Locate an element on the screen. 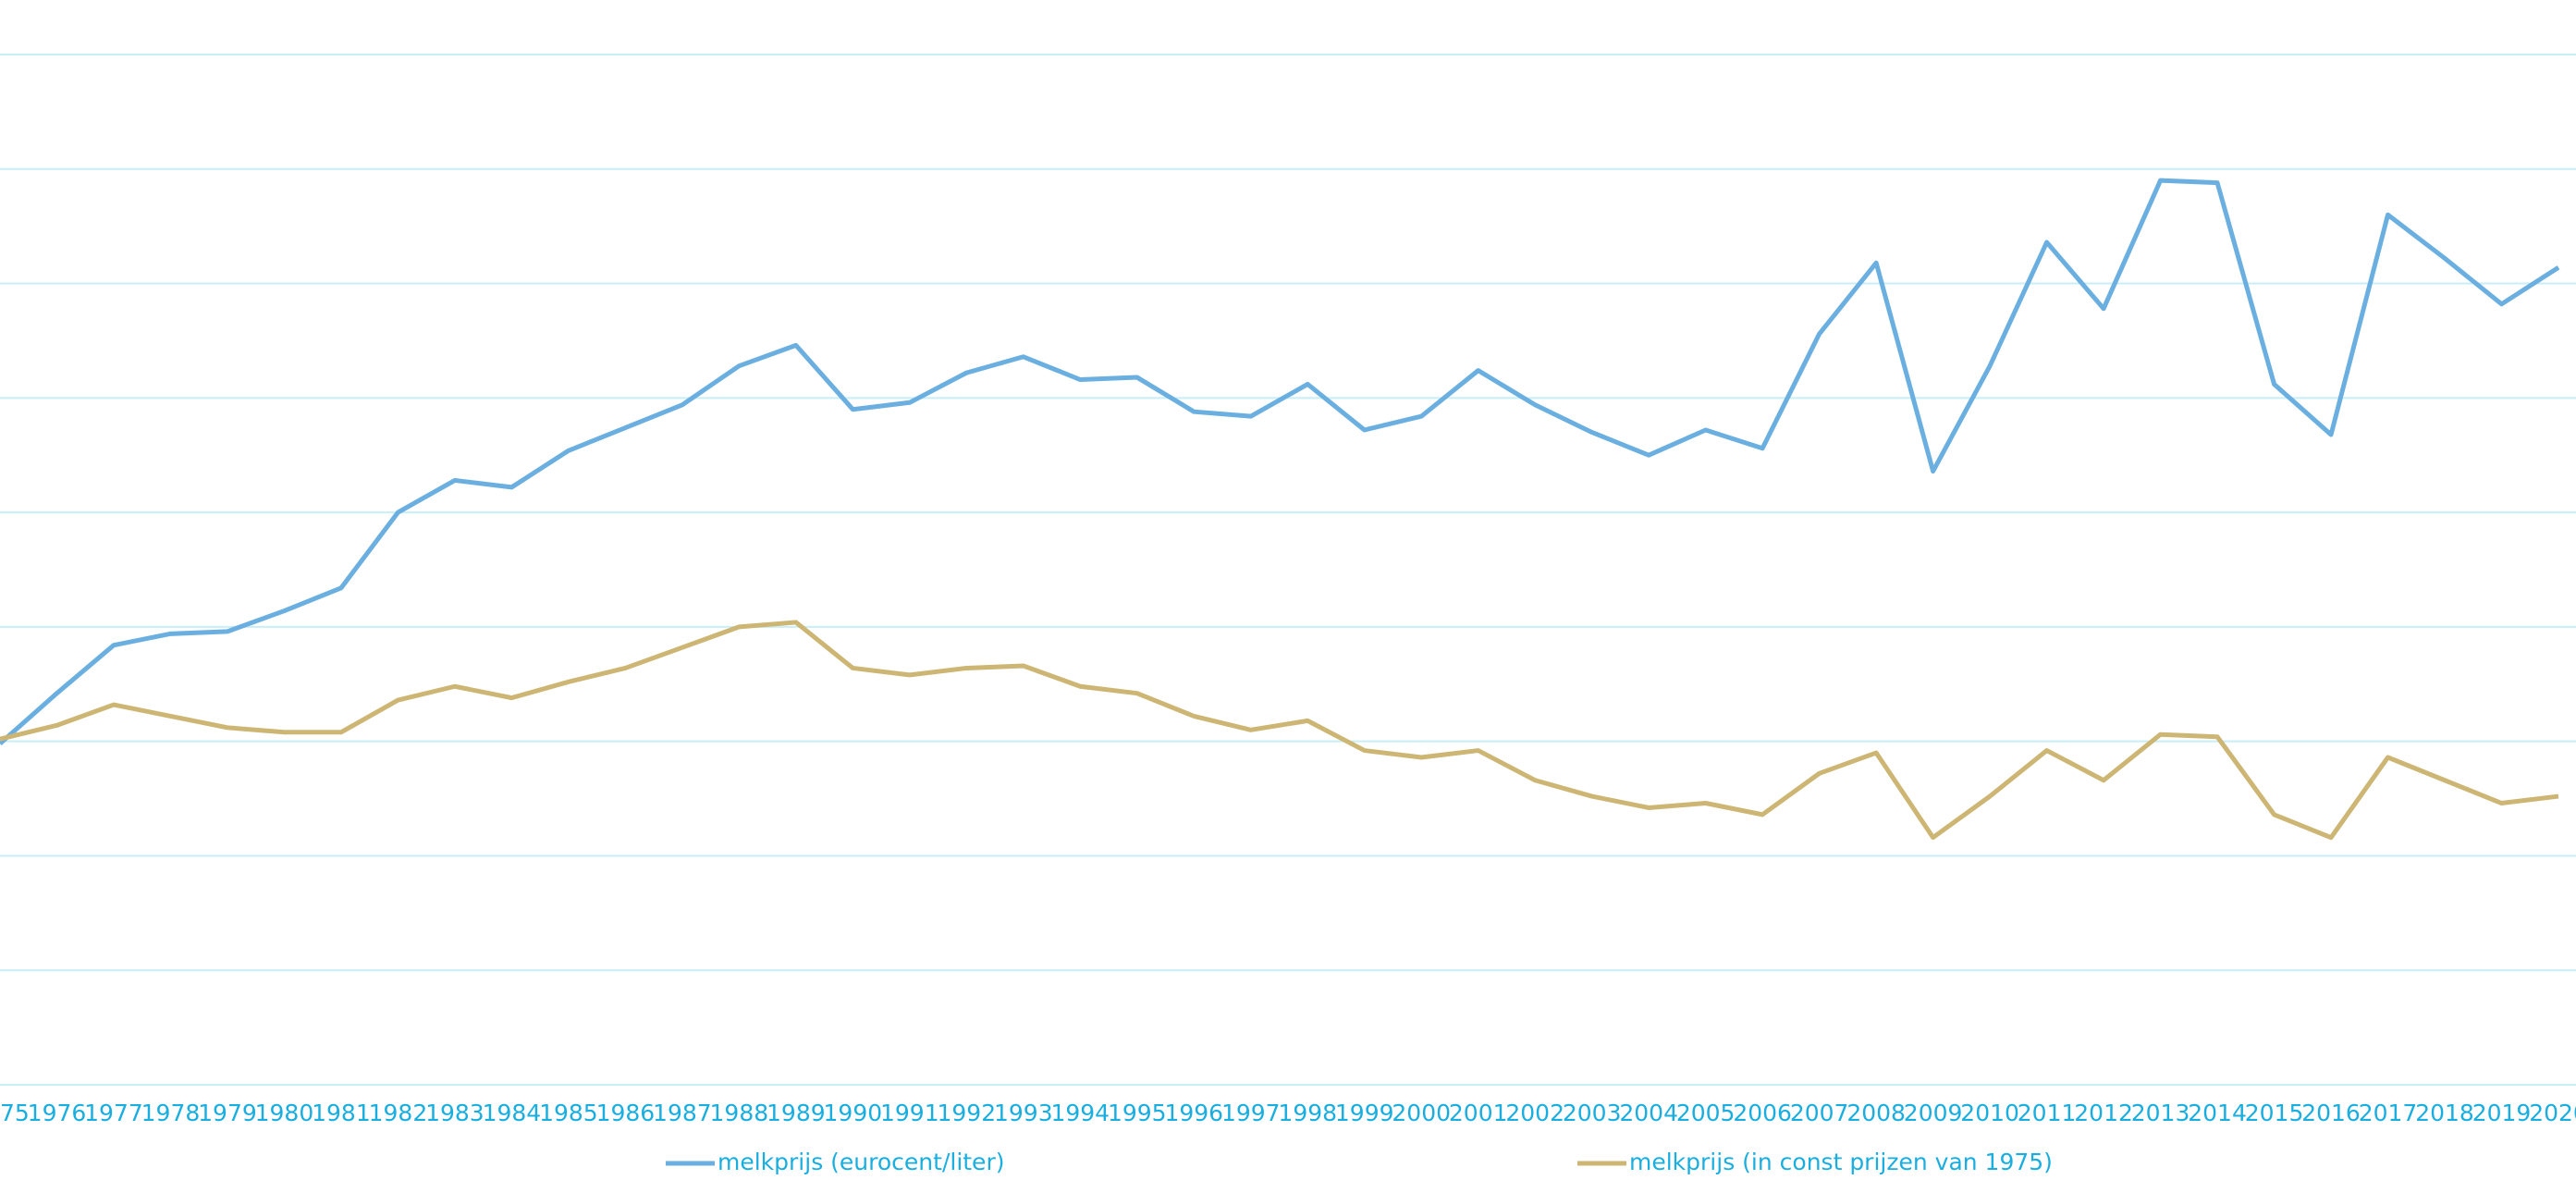 Image resolution: width=2576 pixels, height=1180 pixels. x-tick-label: 1992 is located at coordinates (966, 1113).